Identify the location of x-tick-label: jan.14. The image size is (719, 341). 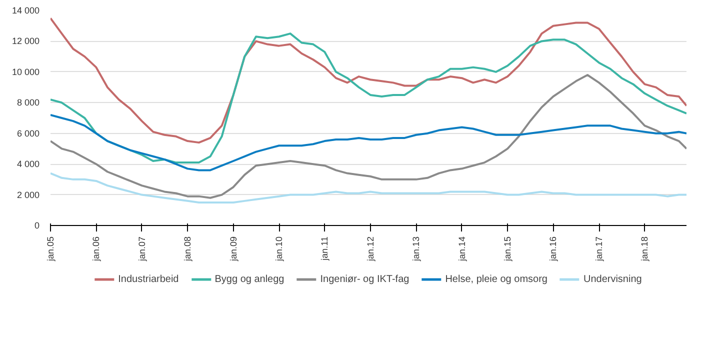
(461, 249).